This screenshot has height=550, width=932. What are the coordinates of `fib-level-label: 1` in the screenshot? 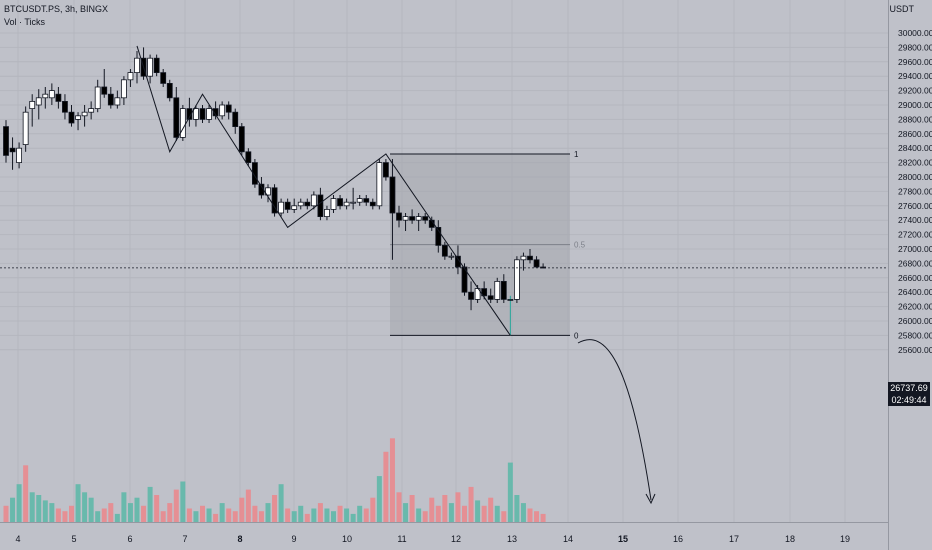 It's located at (576, 154).